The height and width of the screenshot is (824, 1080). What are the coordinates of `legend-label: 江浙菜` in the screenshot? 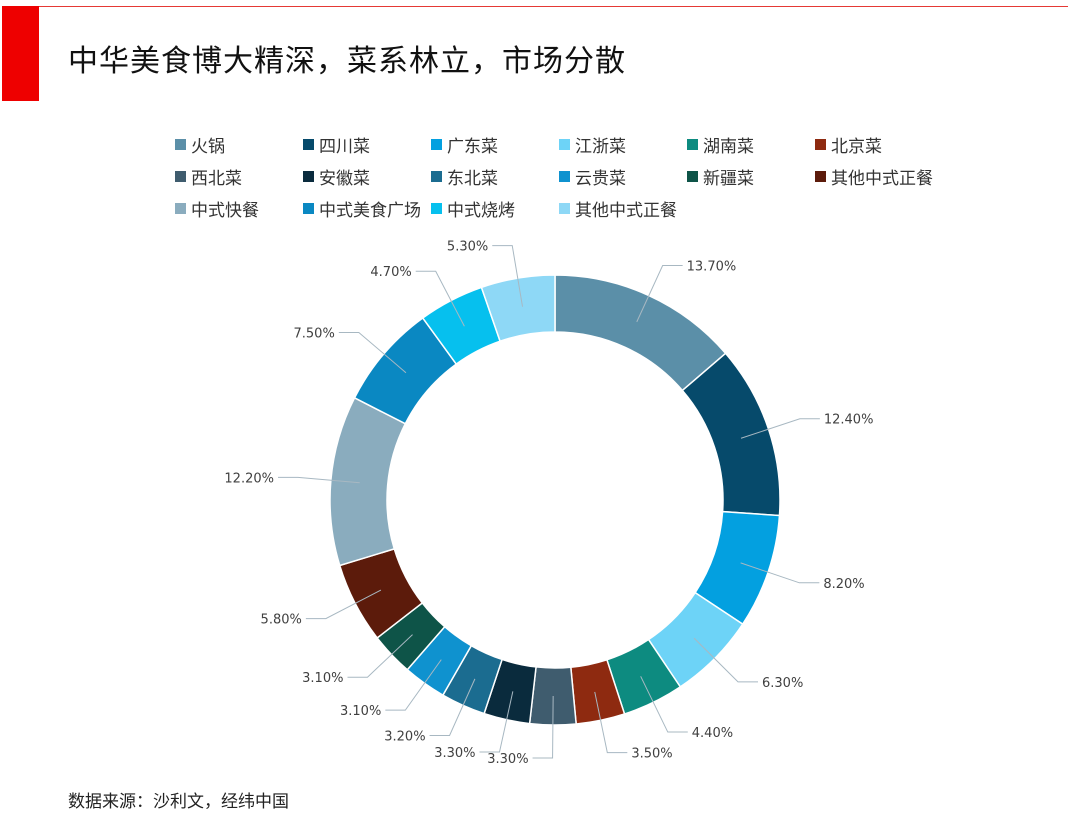 It's located at (600, 146).